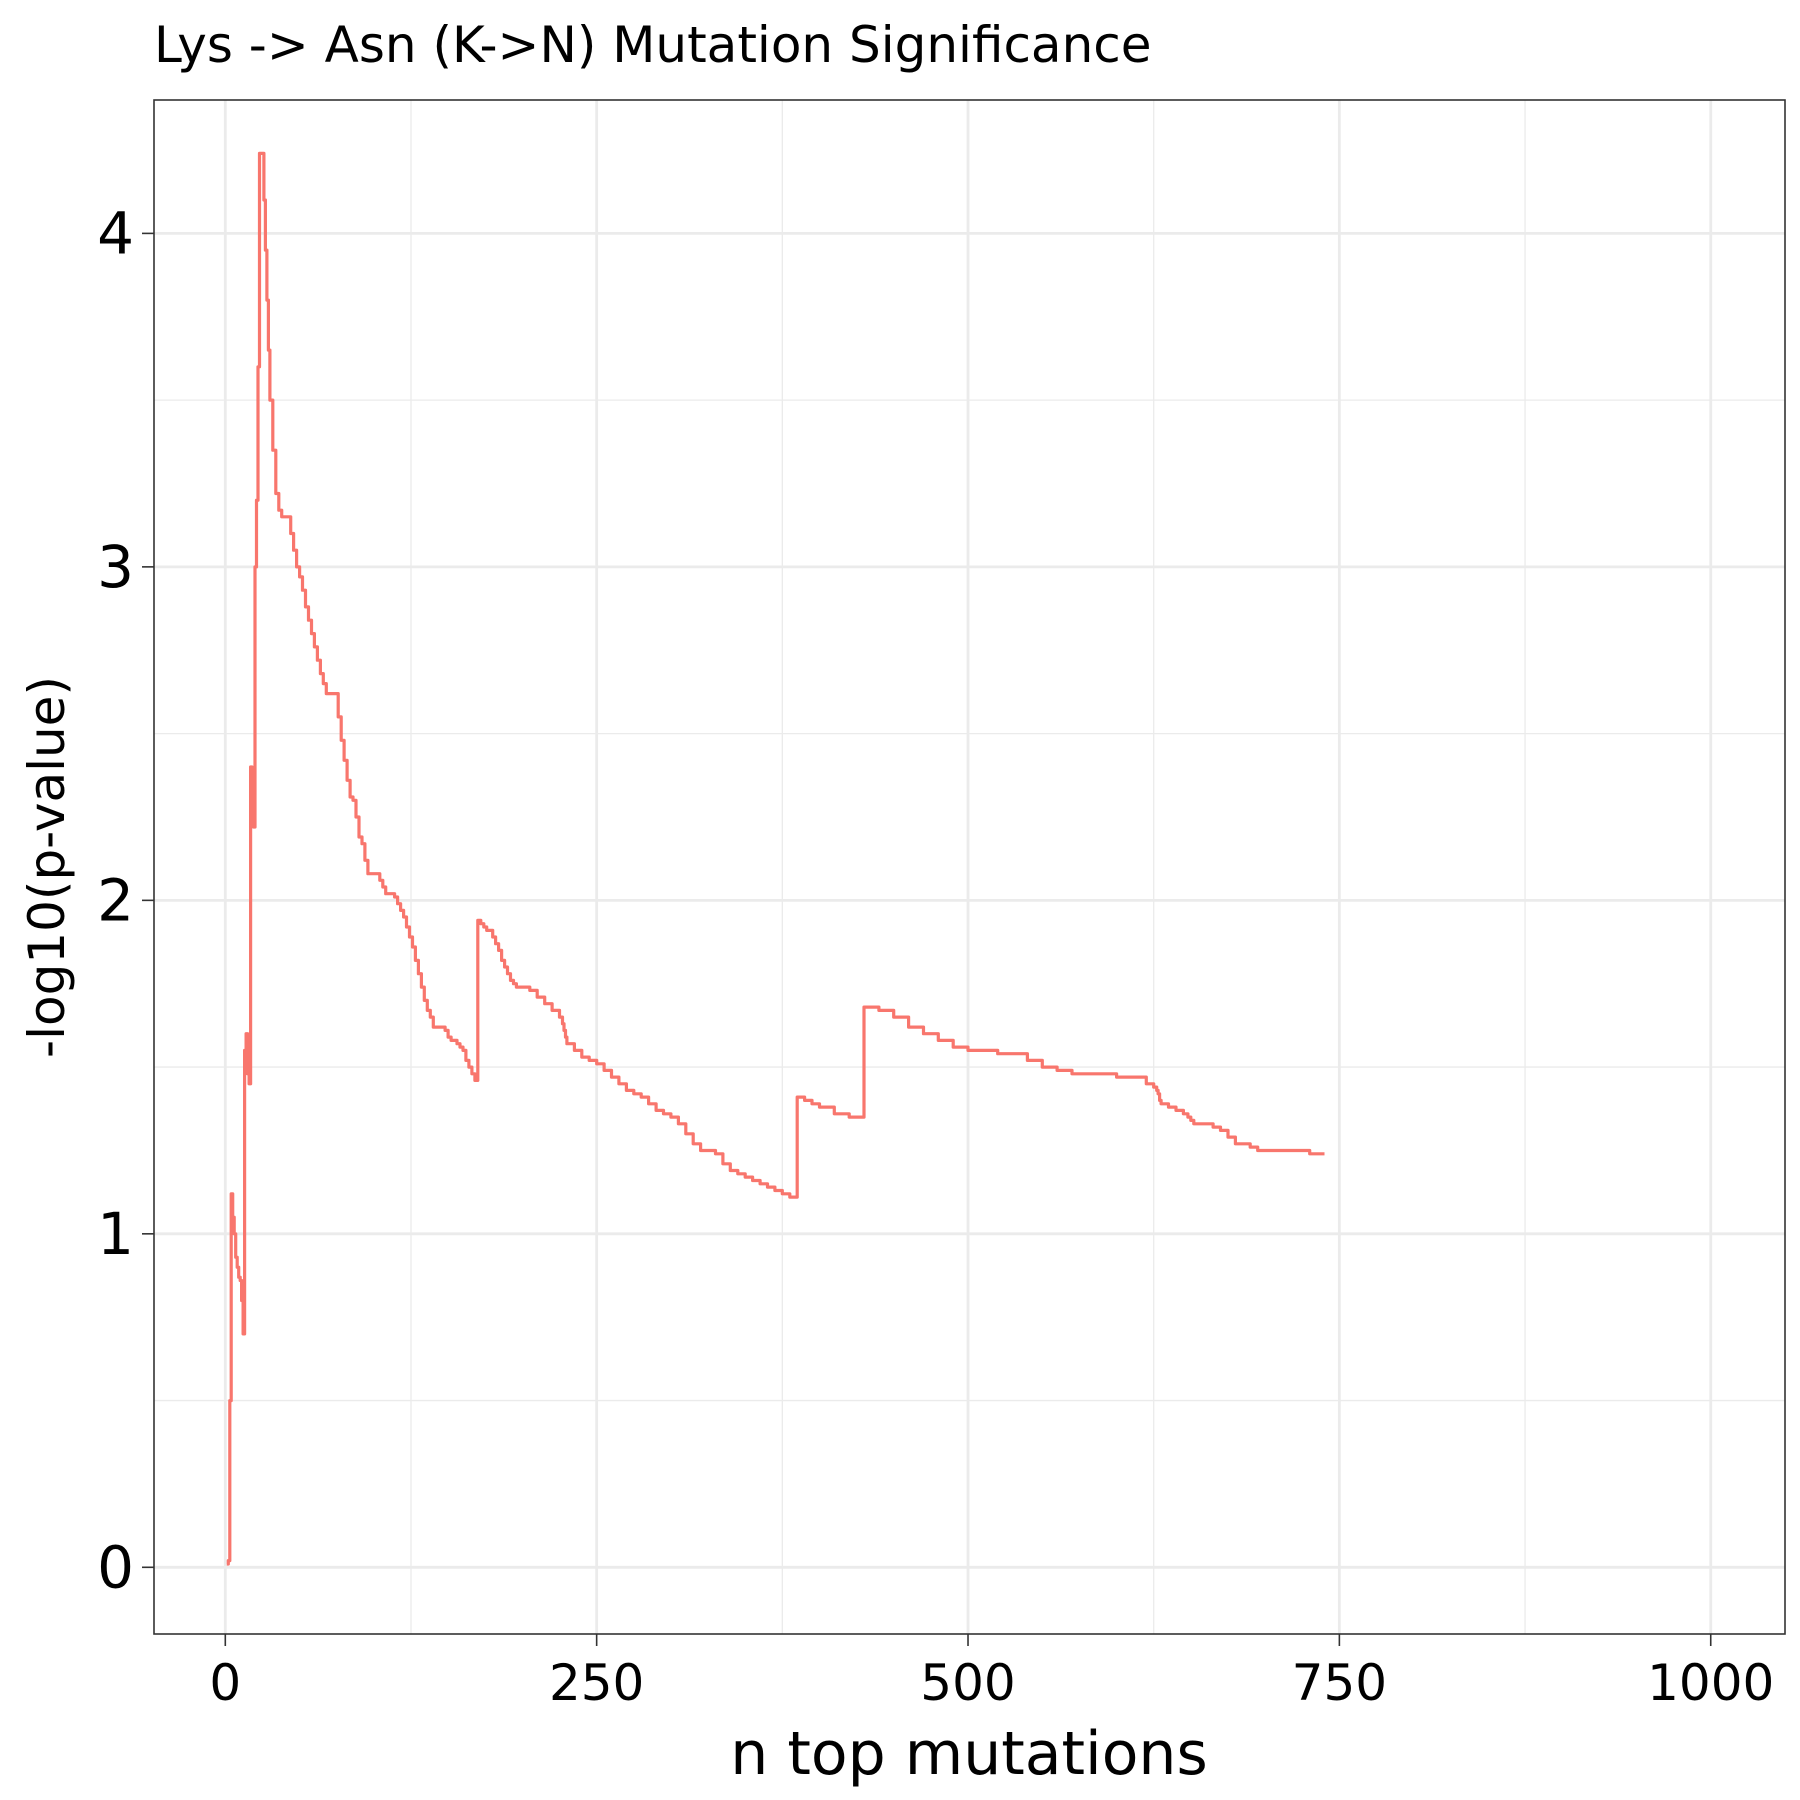 The width and height of the screenshot is (1800, 1800). Describe the element at coordinates (115, 567) in the screenshot. I see `y-tick-label: 3` at that location.